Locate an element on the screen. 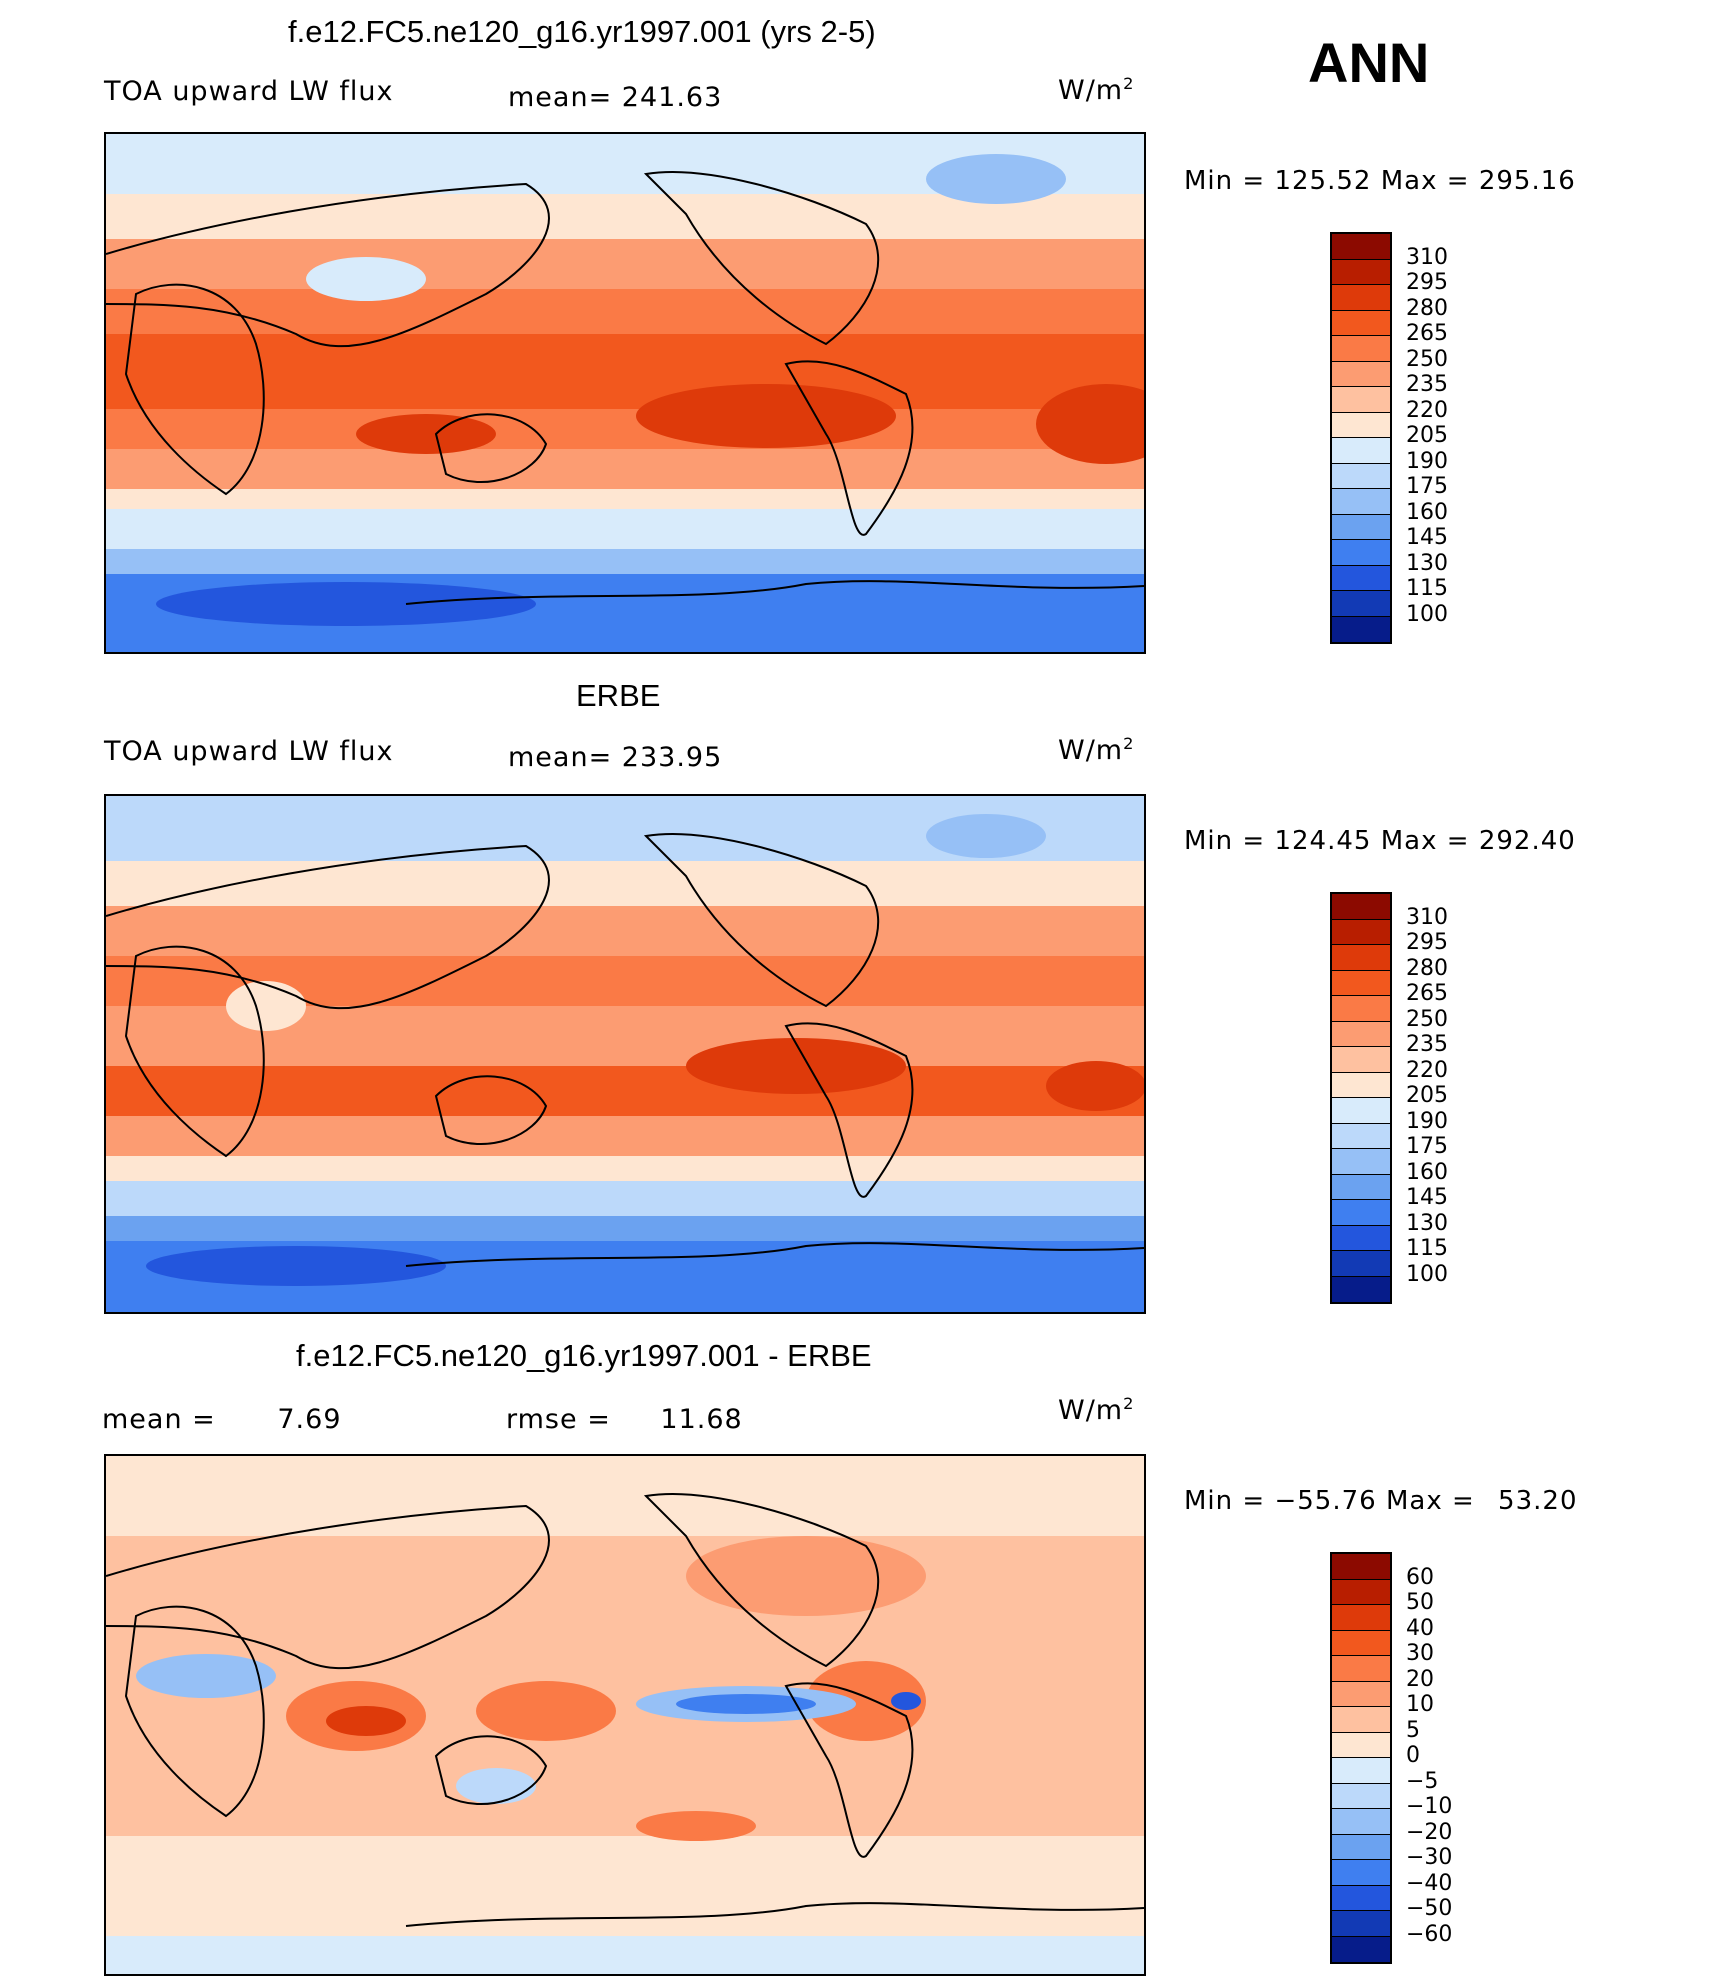 The image size is (1710, 1979). panel2-mean-label: mean= is located at coordinates (560, 757).